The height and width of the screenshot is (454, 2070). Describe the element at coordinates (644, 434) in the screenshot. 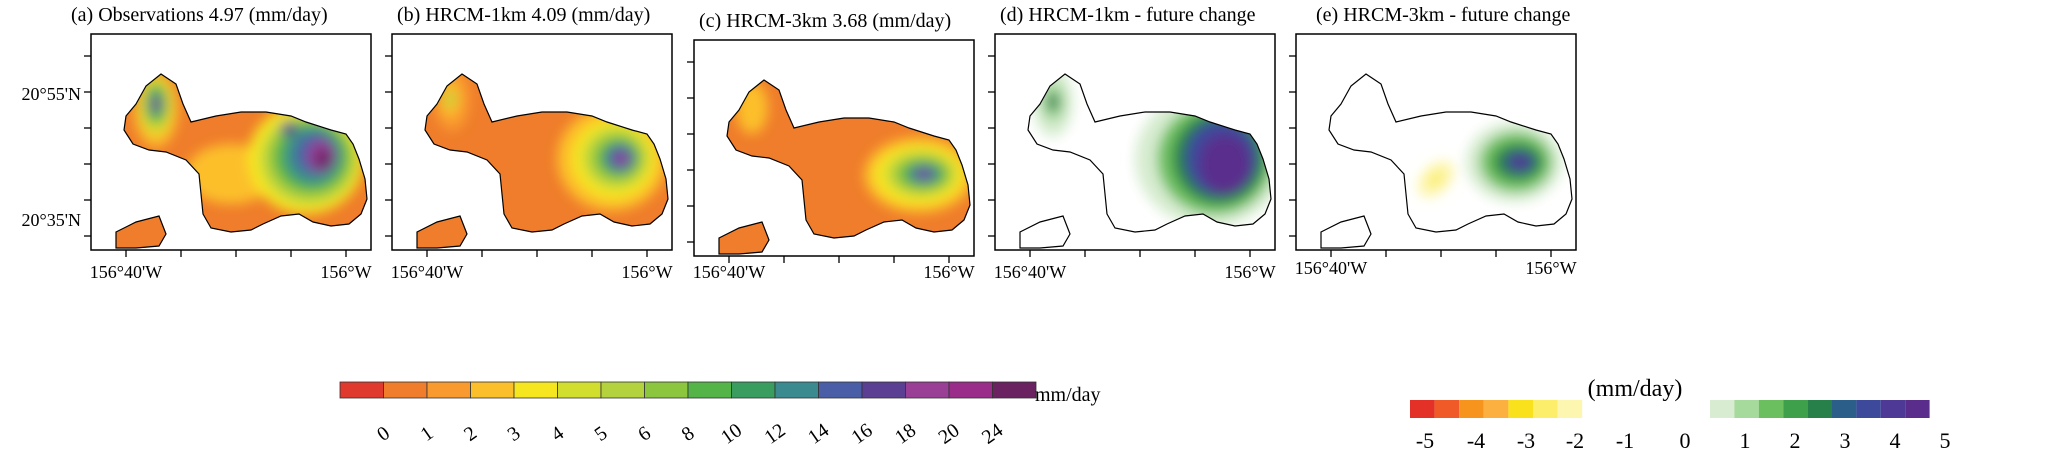

I see `colorbar-precip-tick-label: 6` at that location.